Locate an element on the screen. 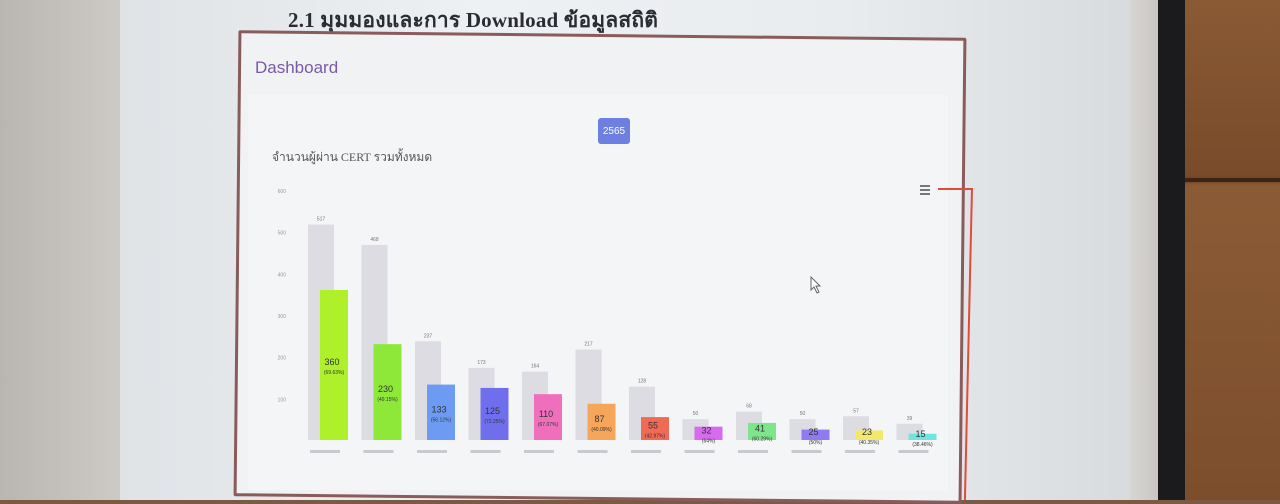  hamburger-menu-icon is located at coordinates (925, 190).